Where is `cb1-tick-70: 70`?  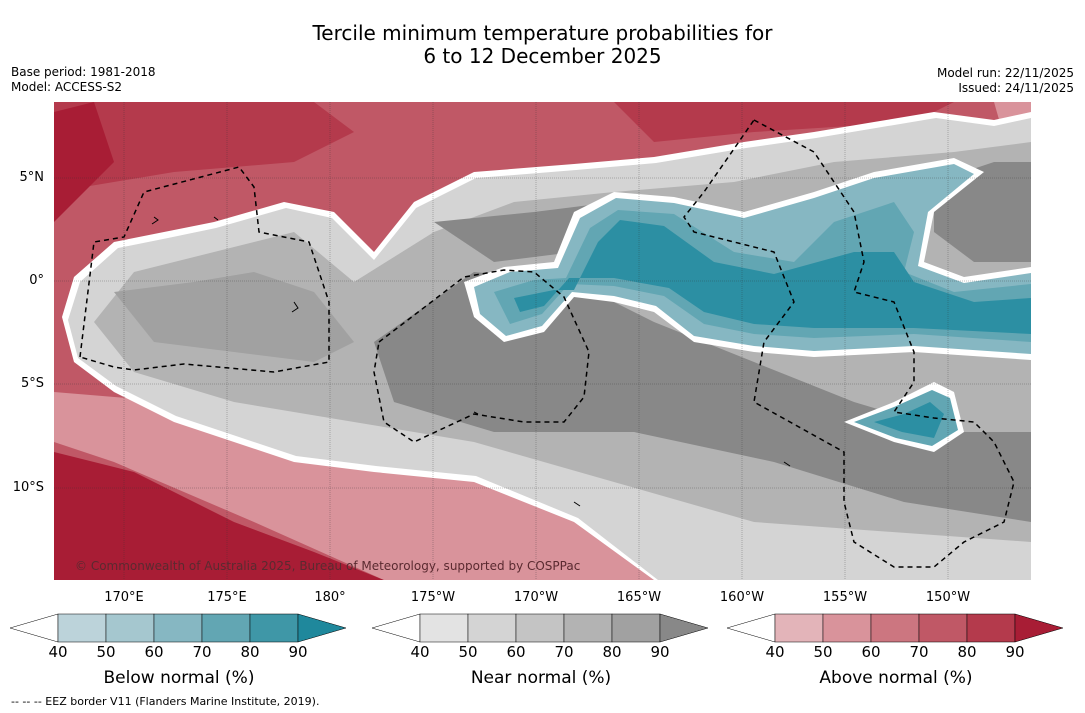
cb1-tick-70: 70 is located at coordinates (202, 652).